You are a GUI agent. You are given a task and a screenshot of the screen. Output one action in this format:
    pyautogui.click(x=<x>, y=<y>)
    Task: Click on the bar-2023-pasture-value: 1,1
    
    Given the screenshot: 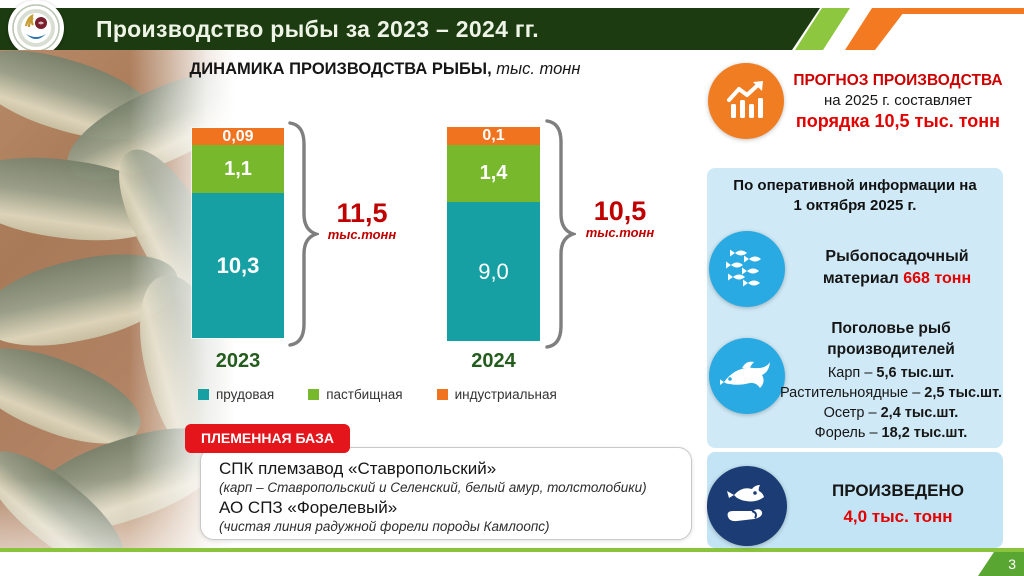 What is the action you would take?
    pyautogui.click(x=238, y=168)
    